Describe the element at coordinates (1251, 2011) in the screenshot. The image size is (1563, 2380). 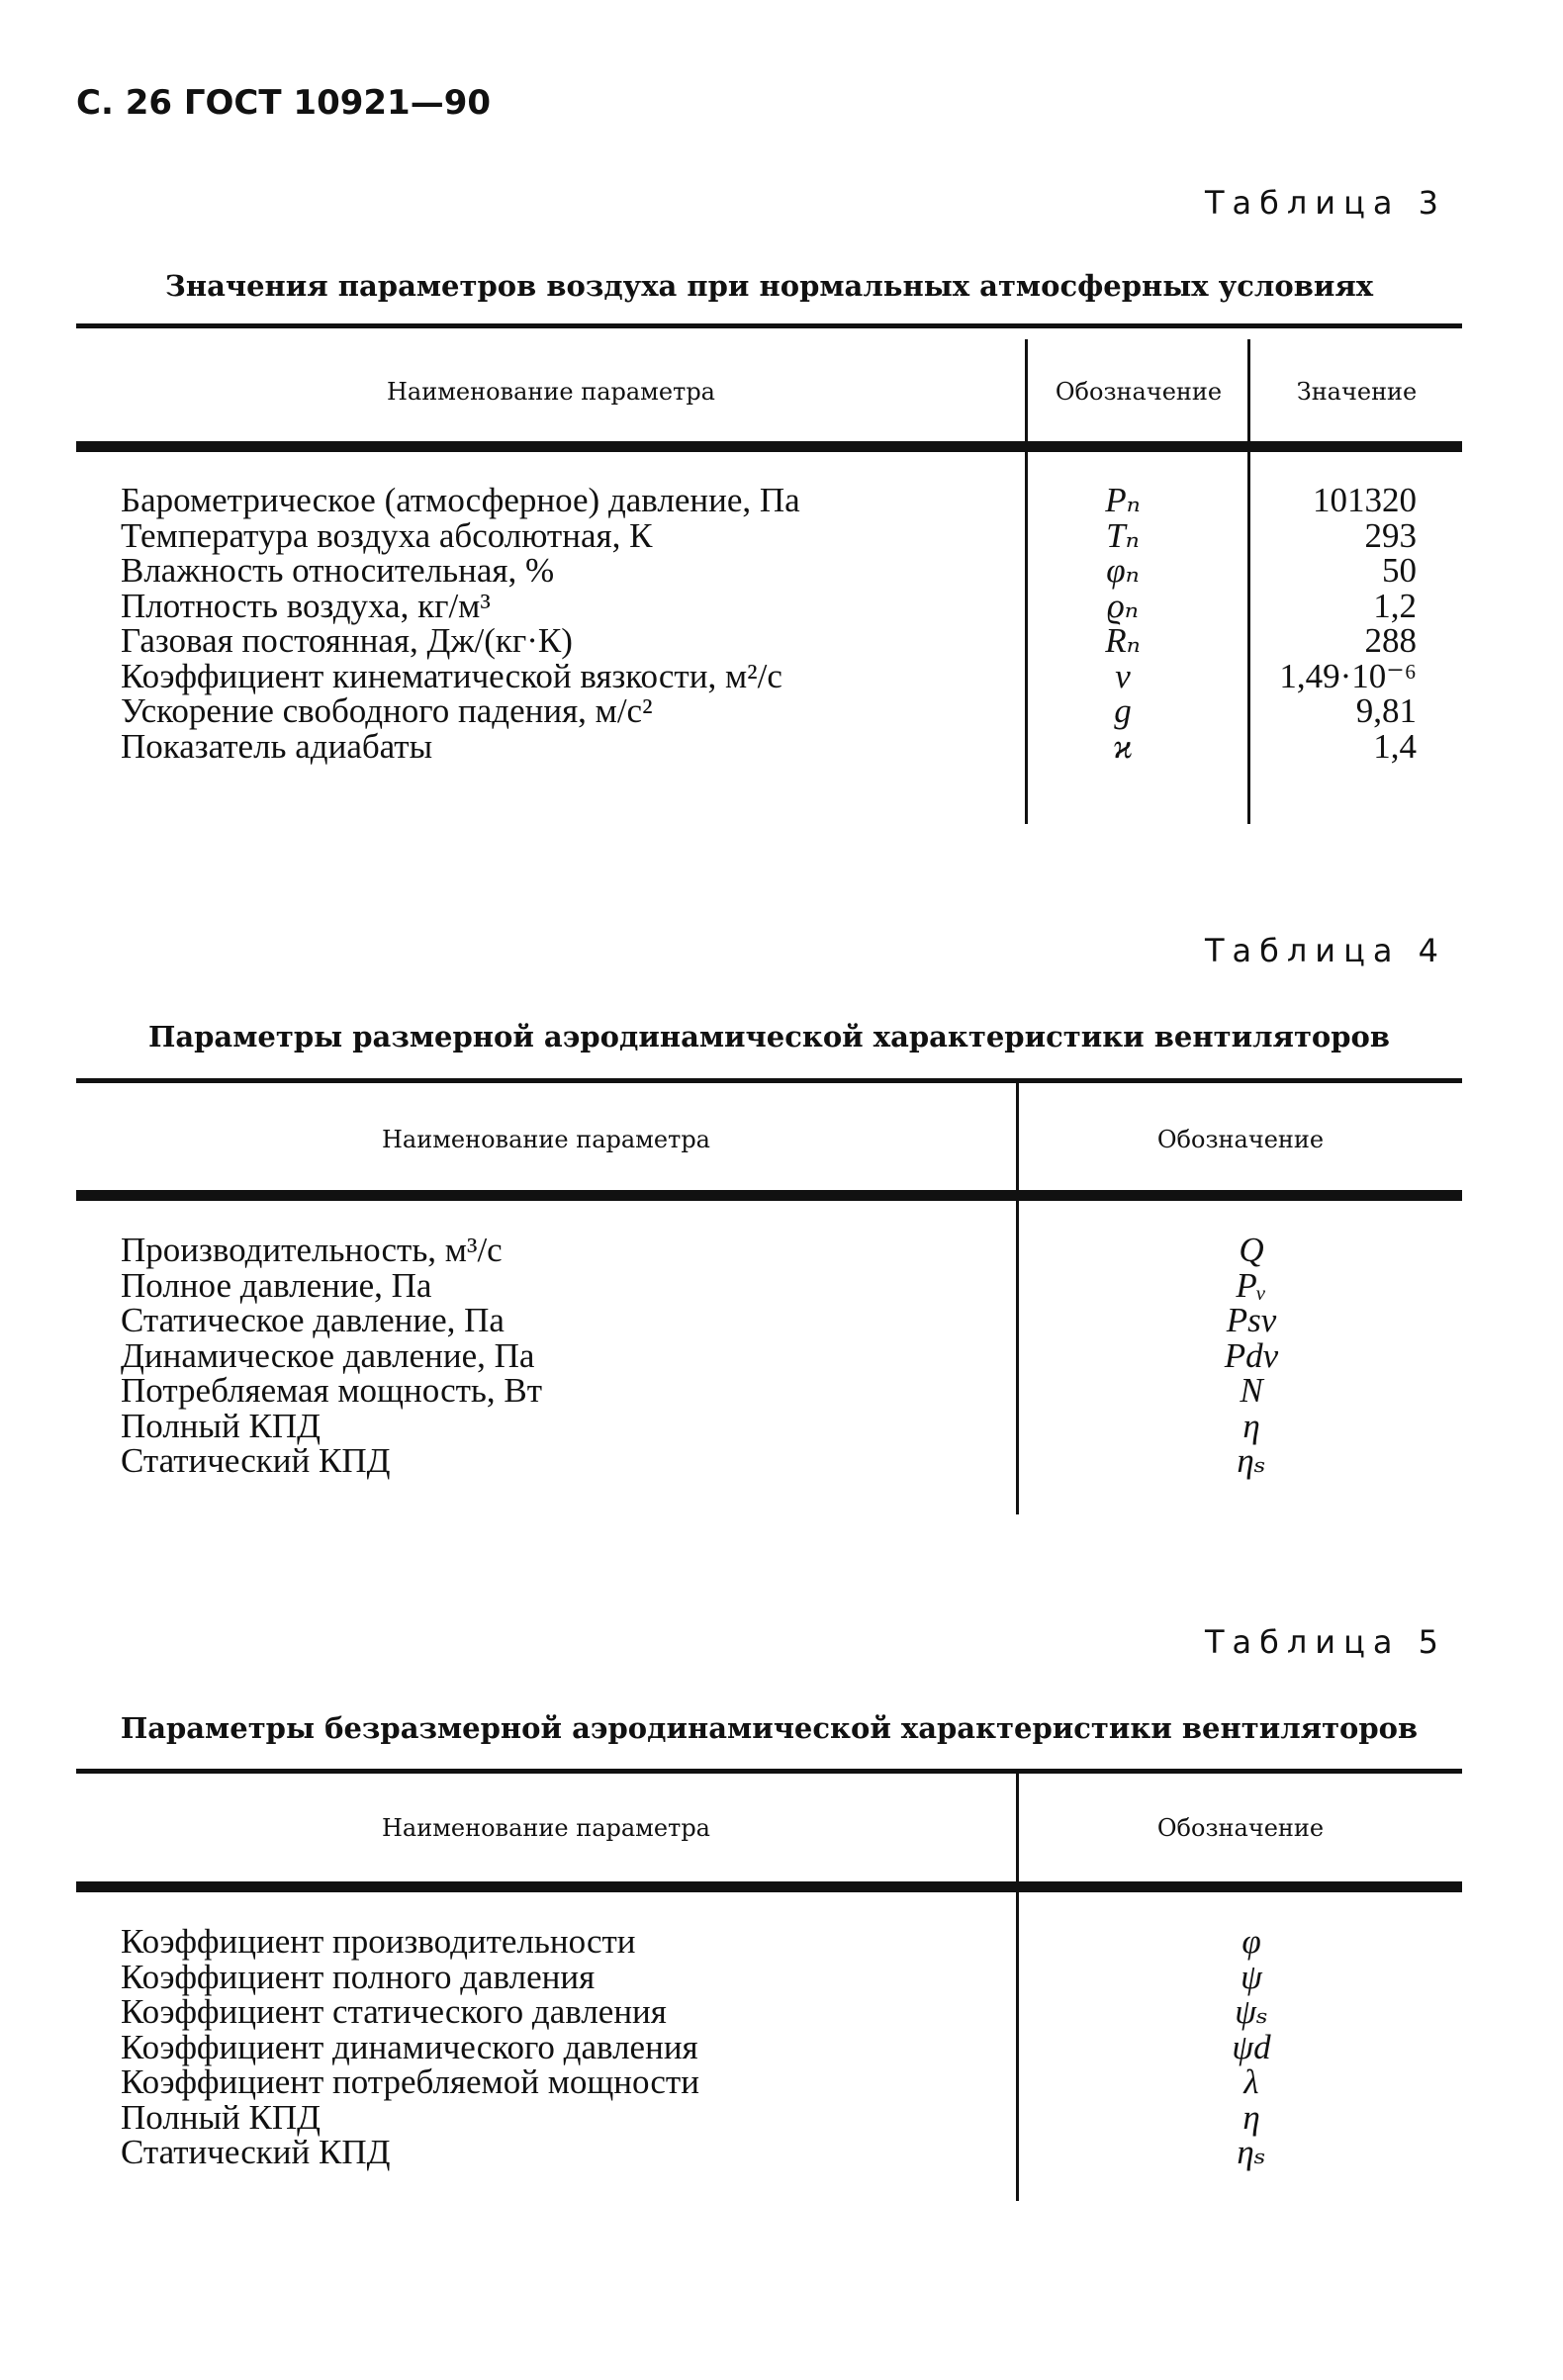
I see `row-symbol: ψₛ` at that location.